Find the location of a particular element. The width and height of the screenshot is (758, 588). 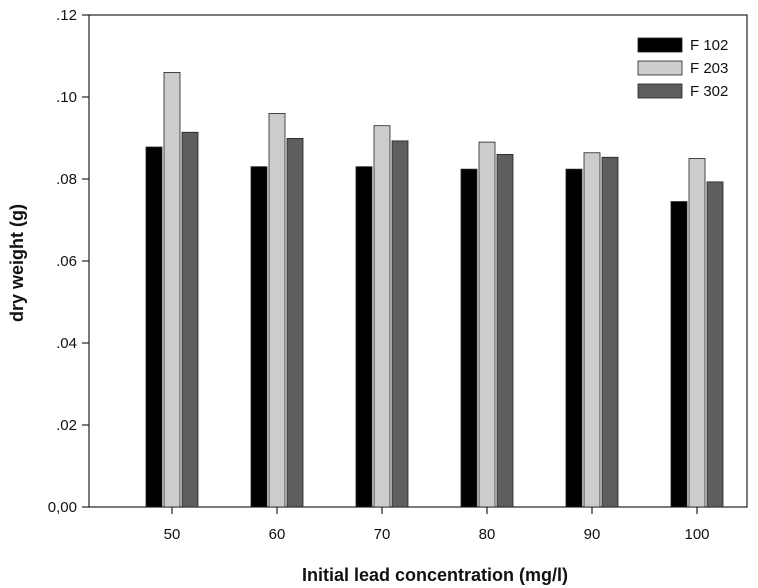

y-tick-label: .02 is located at coordinates (66, 425).